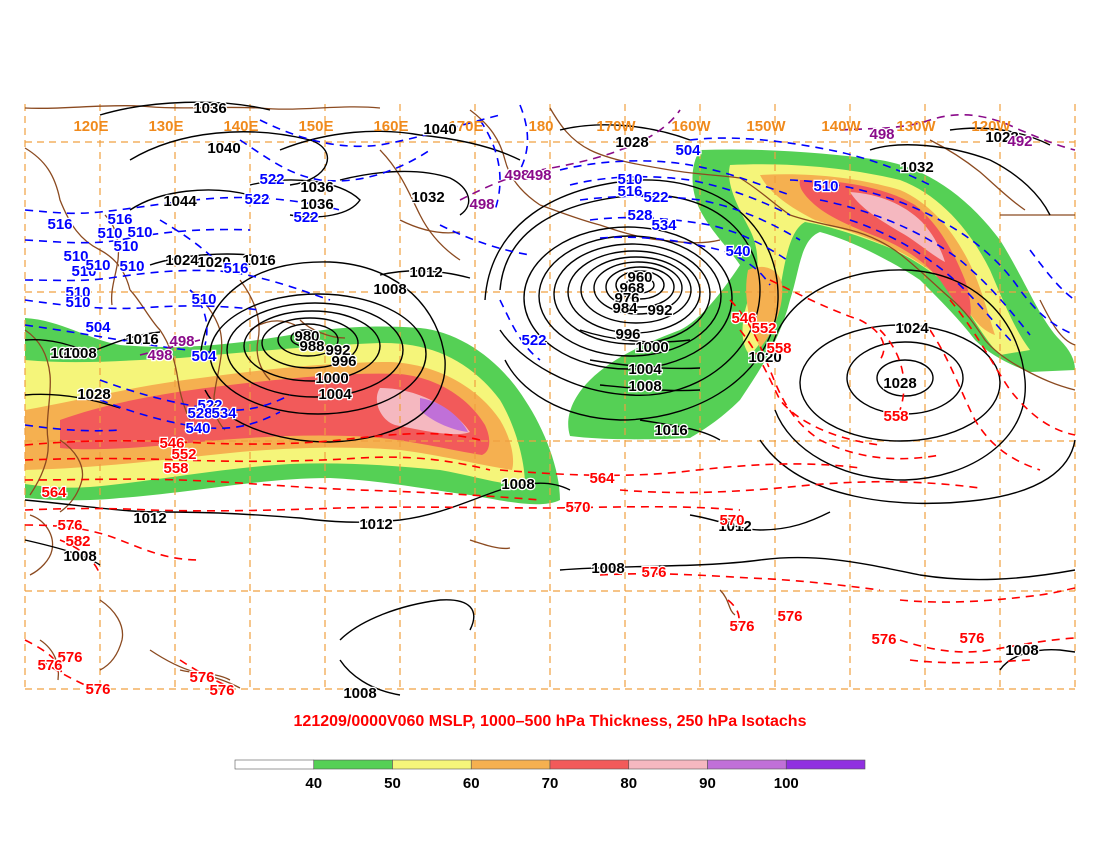  I want to click on longitude-label: 170W, so click(616, 126).